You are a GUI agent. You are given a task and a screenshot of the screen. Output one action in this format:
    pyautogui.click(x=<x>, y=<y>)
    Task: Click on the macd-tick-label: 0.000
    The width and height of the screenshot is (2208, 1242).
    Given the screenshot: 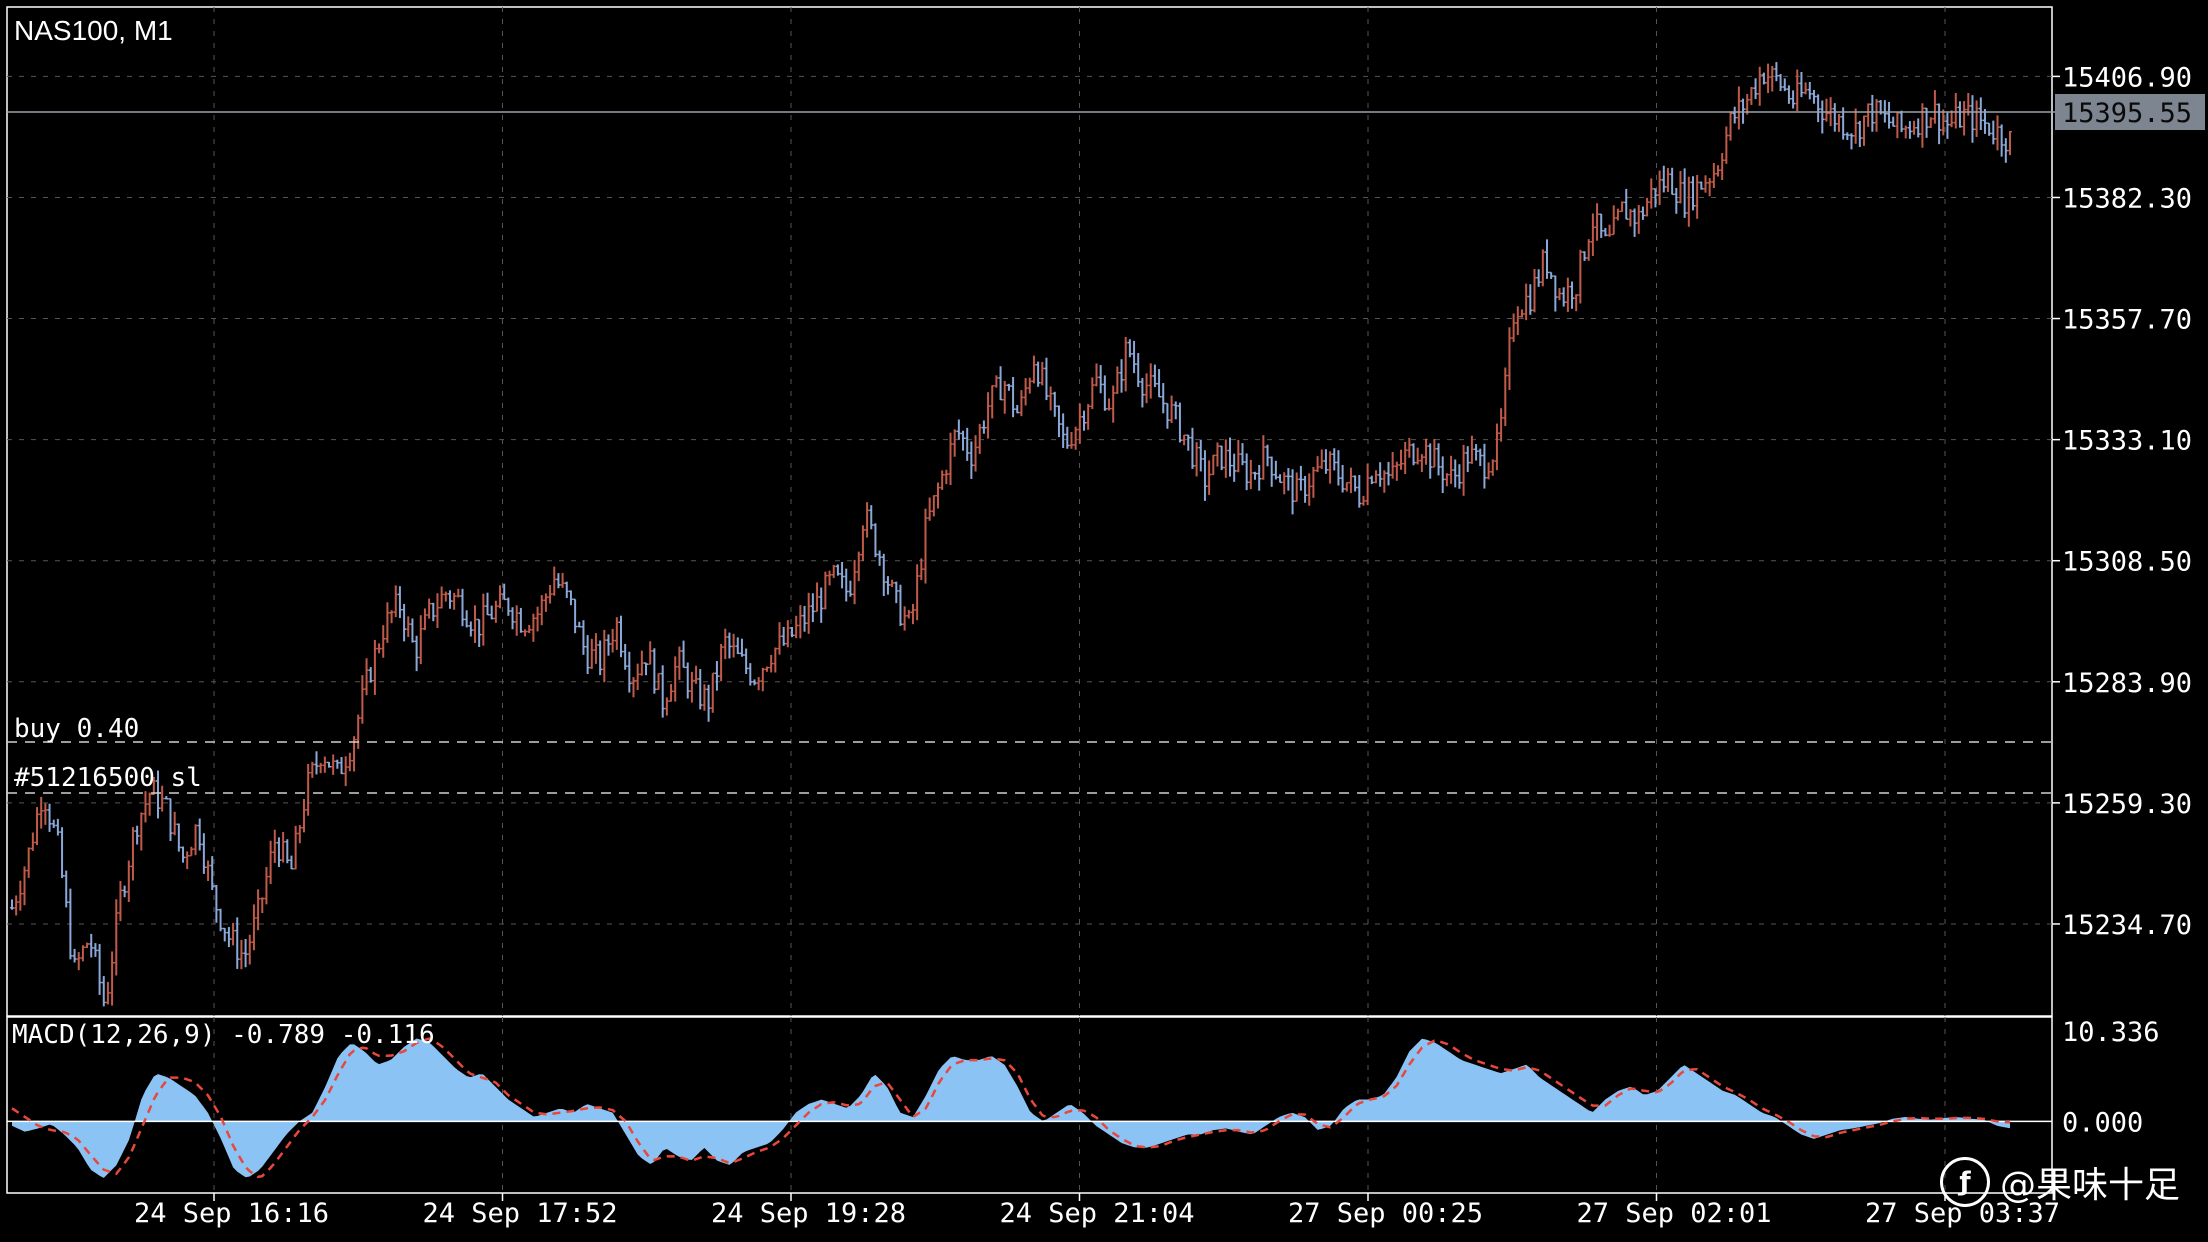 What is the action you would take?
    pyautogui.click(x=2102, y=1122)
    